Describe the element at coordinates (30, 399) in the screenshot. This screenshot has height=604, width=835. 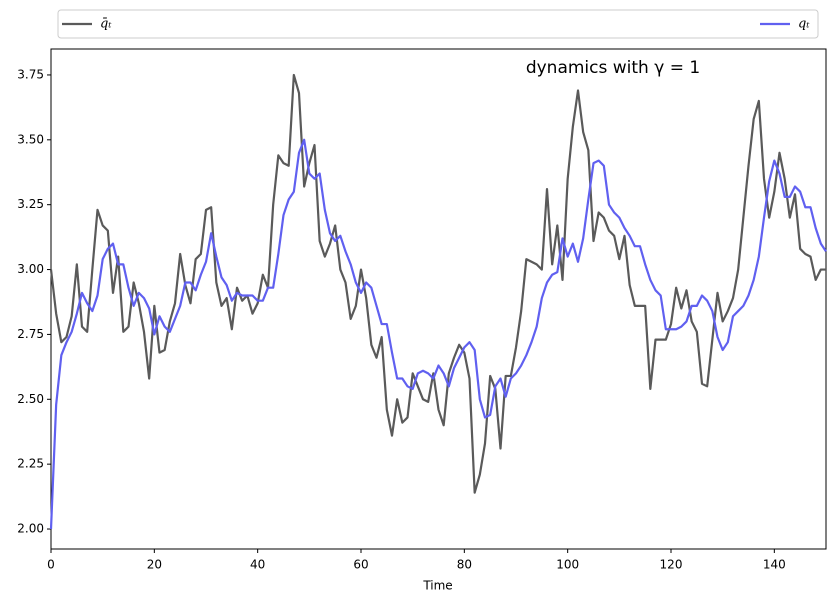
I see `y-tick-label: 2.50` at that location.